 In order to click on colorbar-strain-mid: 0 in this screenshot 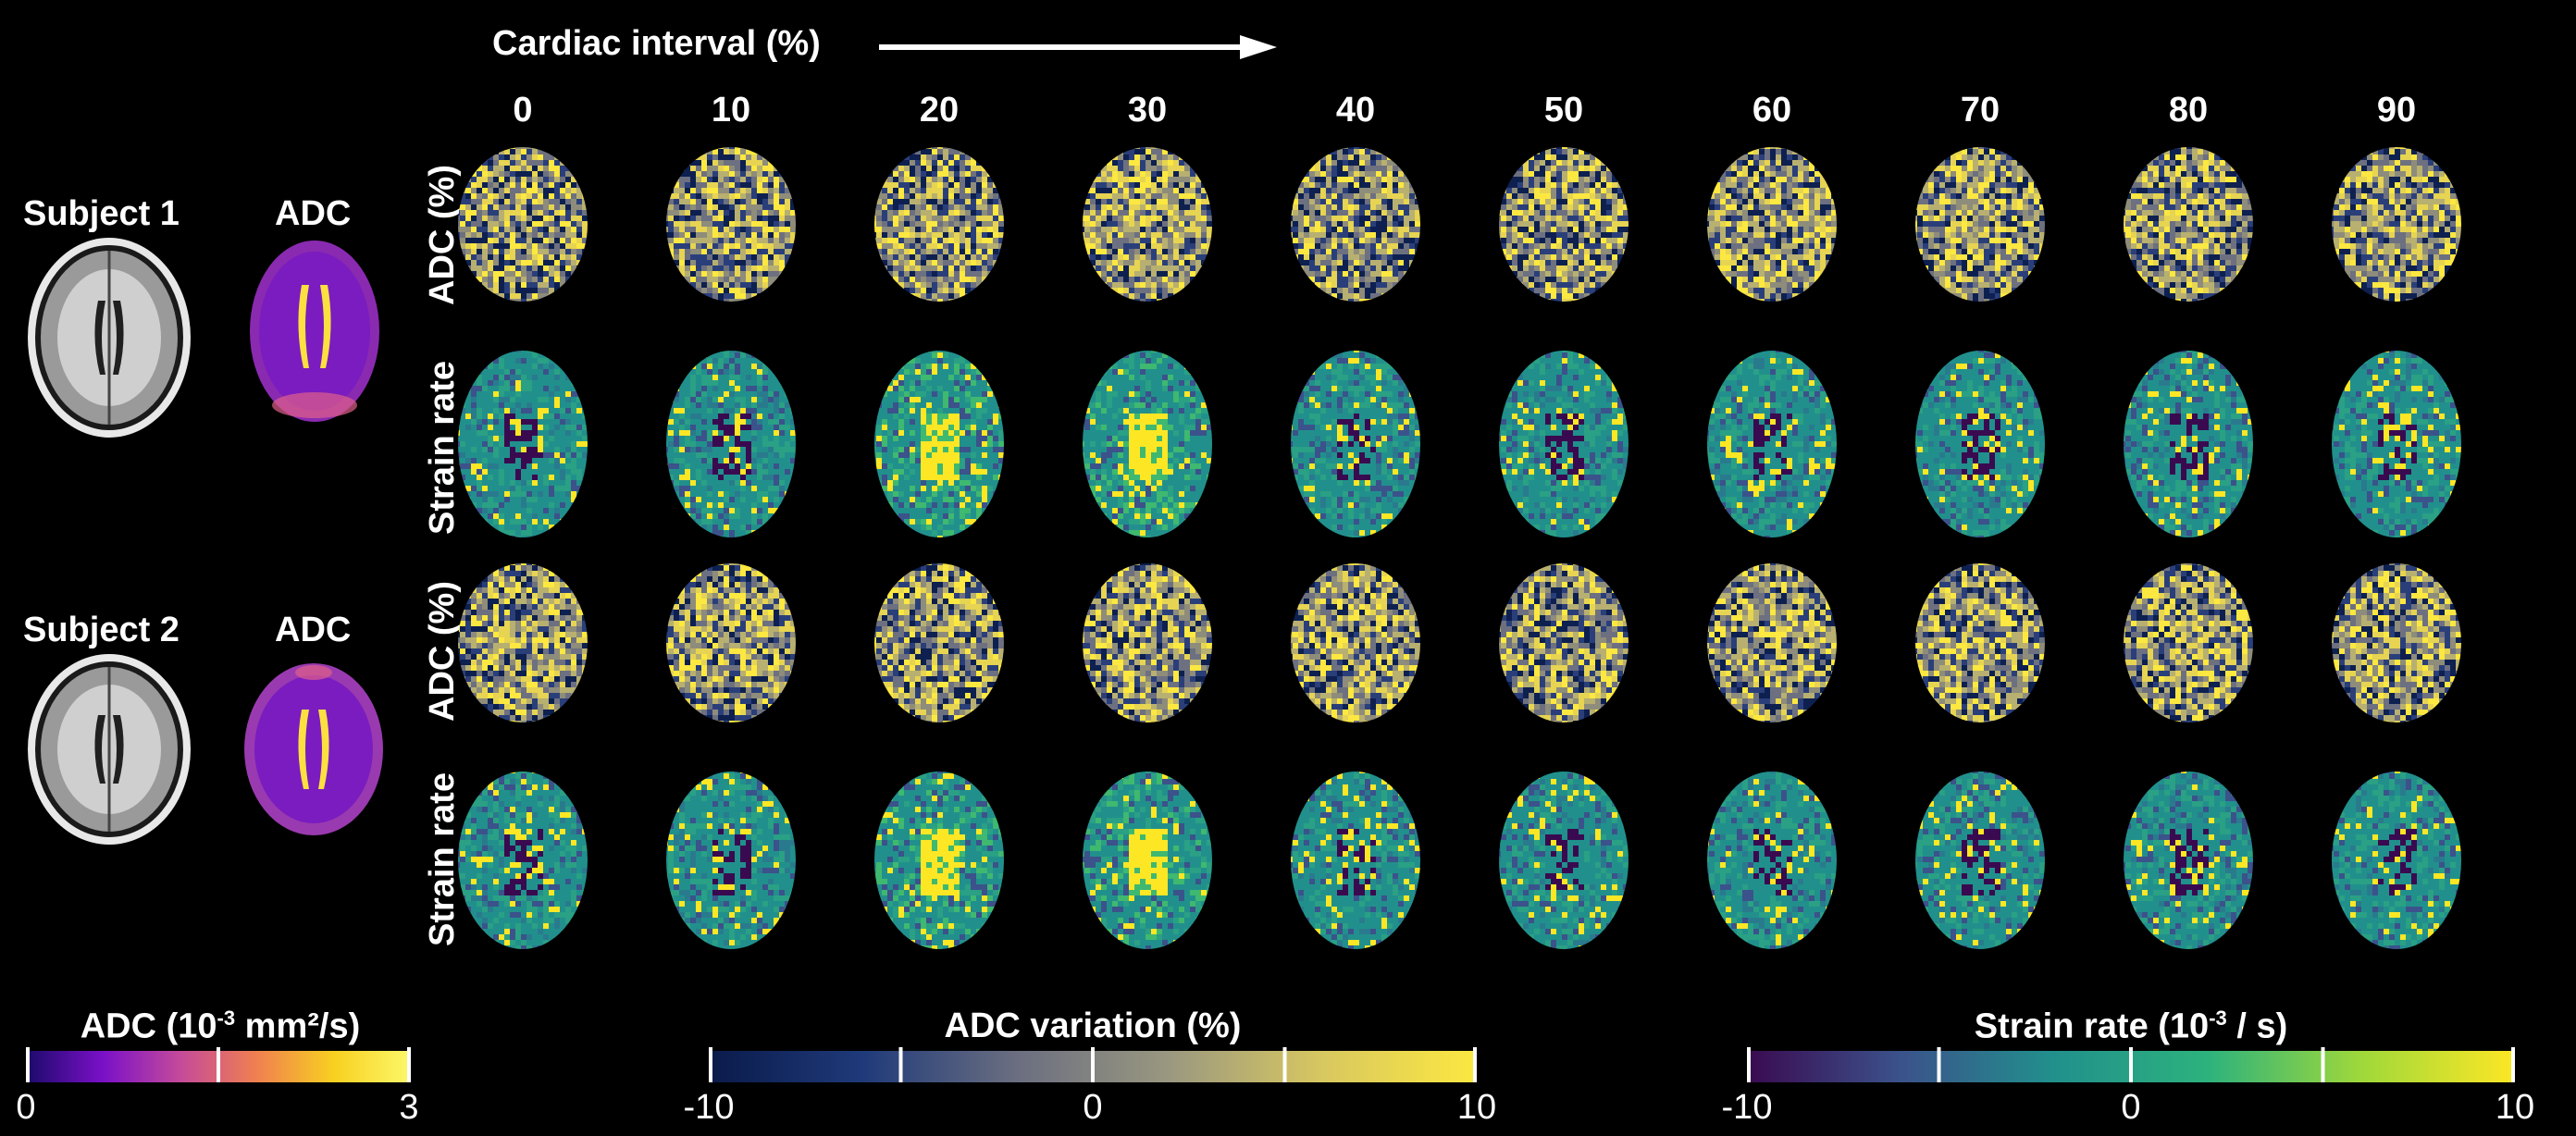, I will do `click(2130, 1107)`.